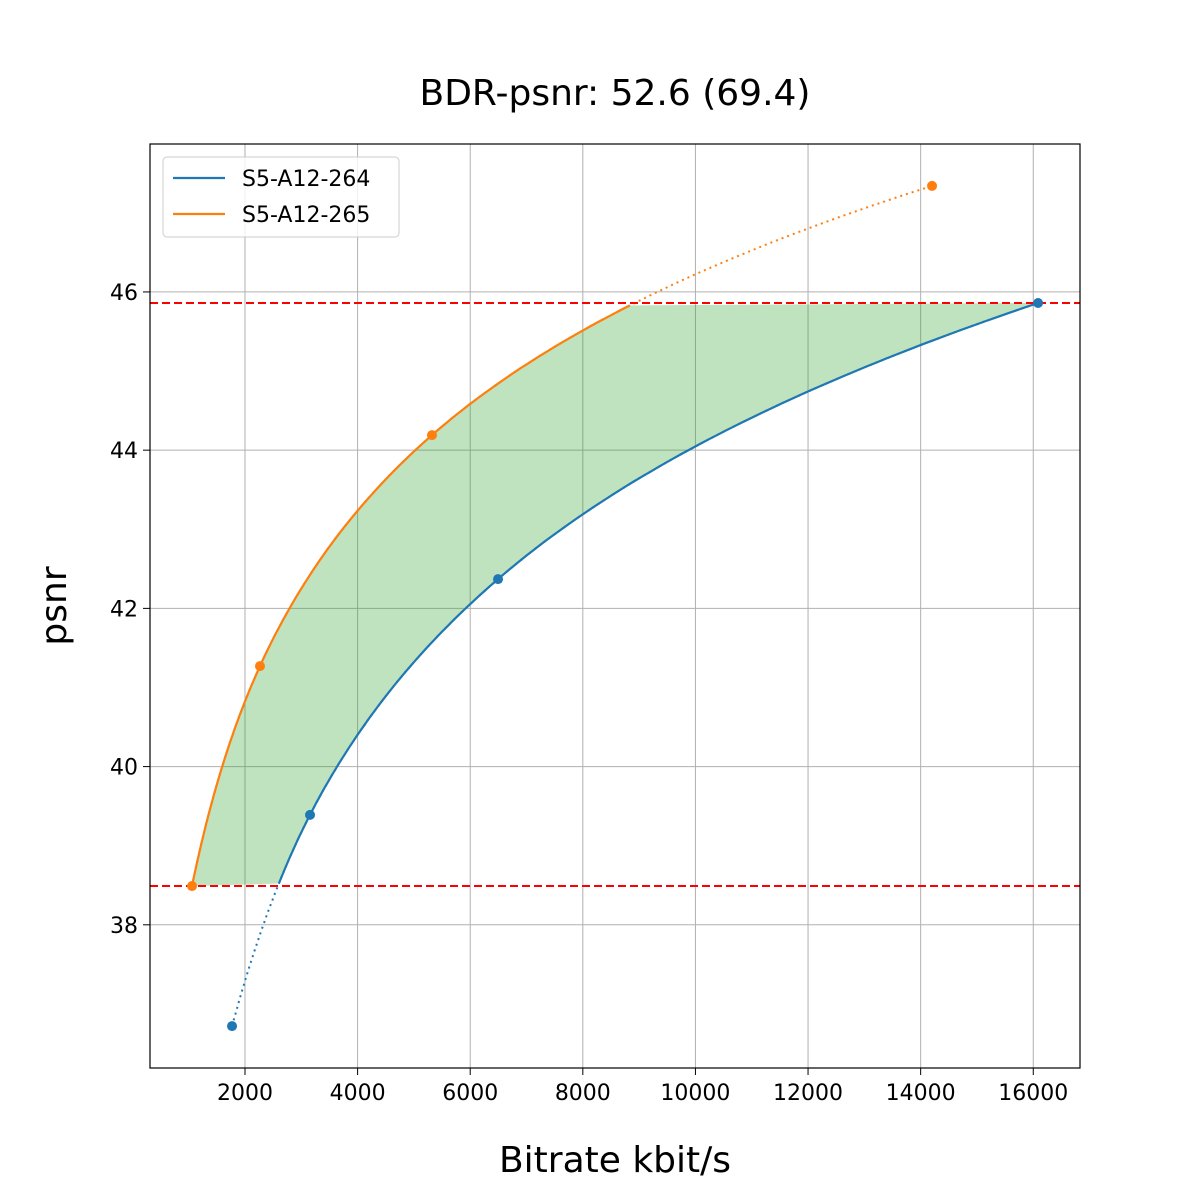  What do you see at coordinates (306, 215) in the screenshot?
I see `legend-label: S5-A12-265` at bounding box center [306, 215].